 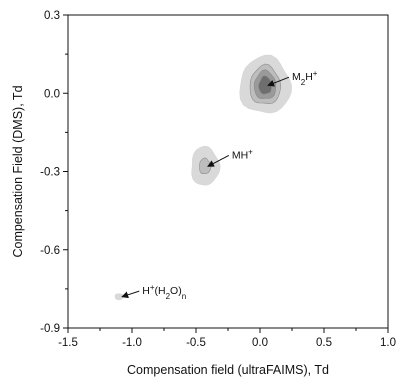 What do you see at coordinates (296, 77) in the screenshot?
I see `annotation-label-main: M` at bounding box center [296, 77].